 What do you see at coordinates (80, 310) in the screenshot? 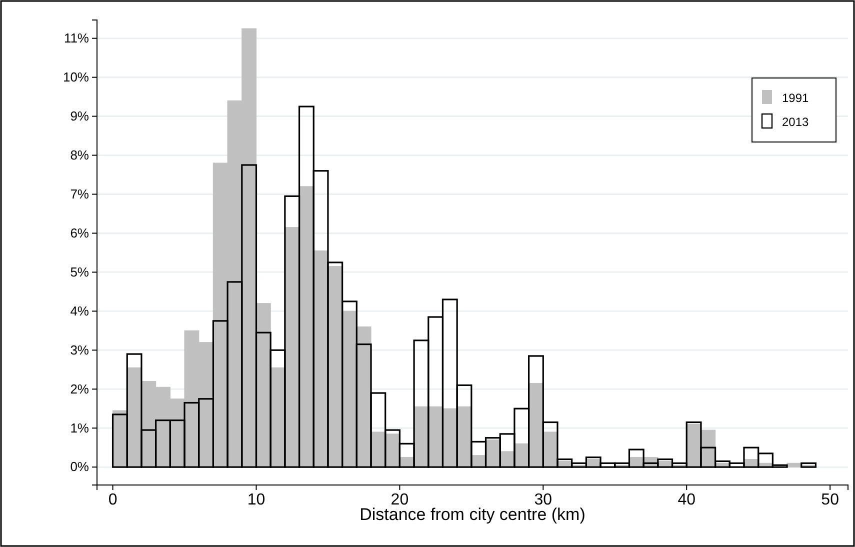
I see `y-tick-label: 4%` at bounding box center [80, 310].